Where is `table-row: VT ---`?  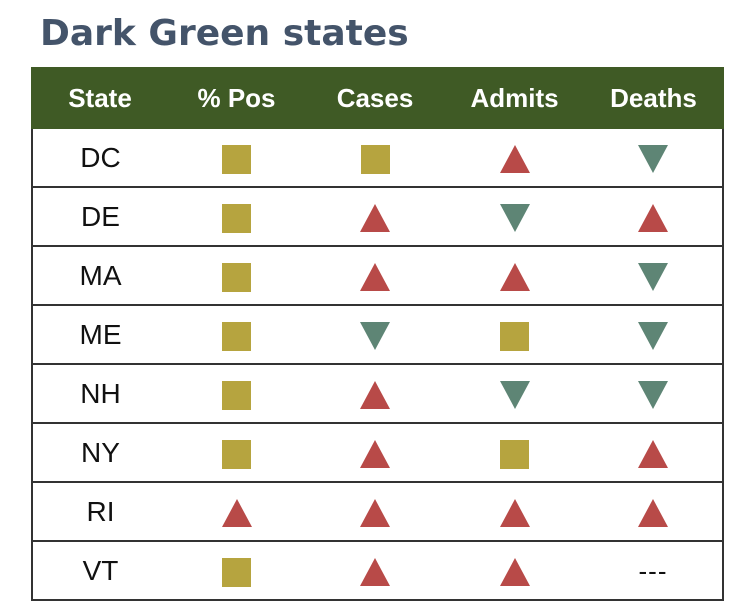 table-row: VT --- is located at coordinates (377, 570).